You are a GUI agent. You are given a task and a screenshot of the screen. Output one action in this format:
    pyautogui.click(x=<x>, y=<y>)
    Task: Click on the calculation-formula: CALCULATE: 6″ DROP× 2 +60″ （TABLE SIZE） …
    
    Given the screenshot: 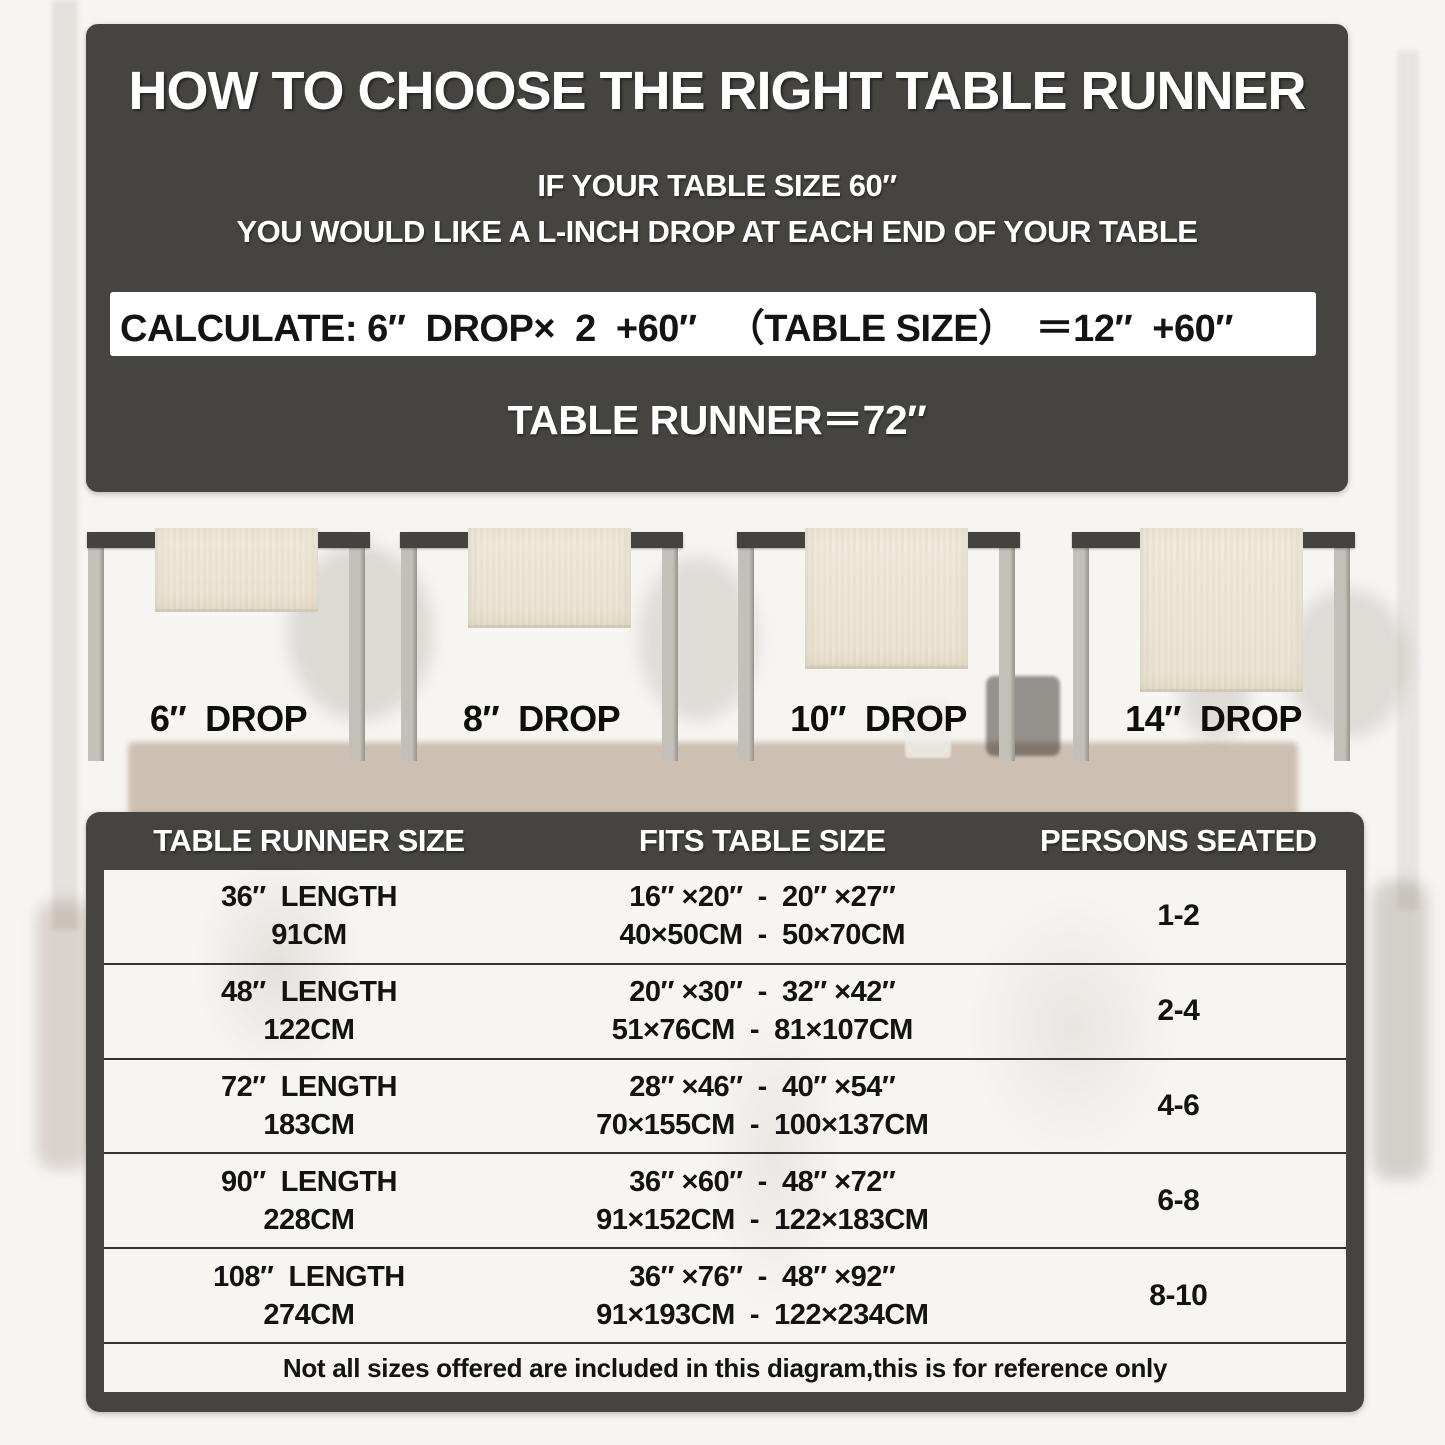 What is the action you would take?
    pyautogui.click(x=676, y=328)
    